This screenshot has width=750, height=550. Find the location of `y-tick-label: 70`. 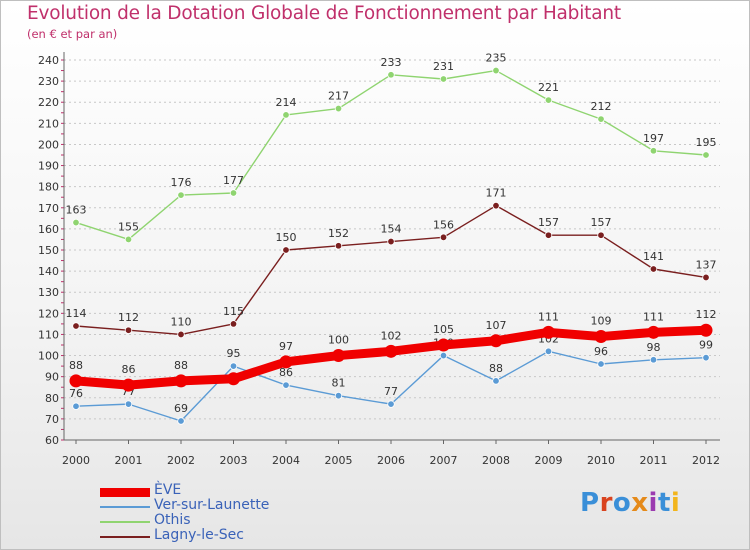

y-tick-label: 70 is located at coordinates (52, 419).